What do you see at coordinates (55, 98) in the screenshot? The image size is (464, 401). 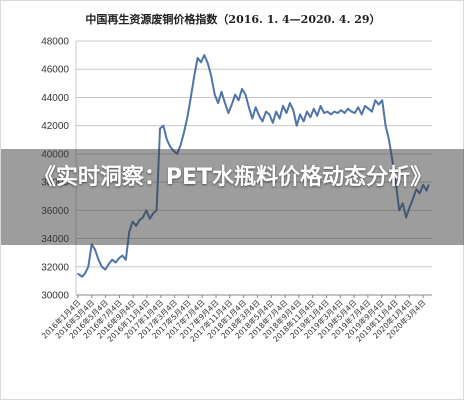 I see `y-tick-label: 44000` at bounding box center [55, 98].